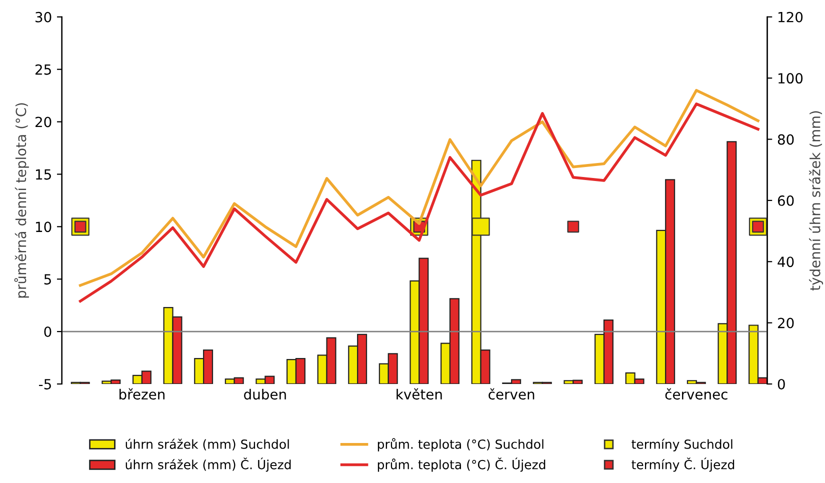 The height and width of the screenshot is (483, 825). What do you see at coordinates (790, 17) in the screenshot?
I see `y2-tick-label: 120` at bounding box center [790, 17].